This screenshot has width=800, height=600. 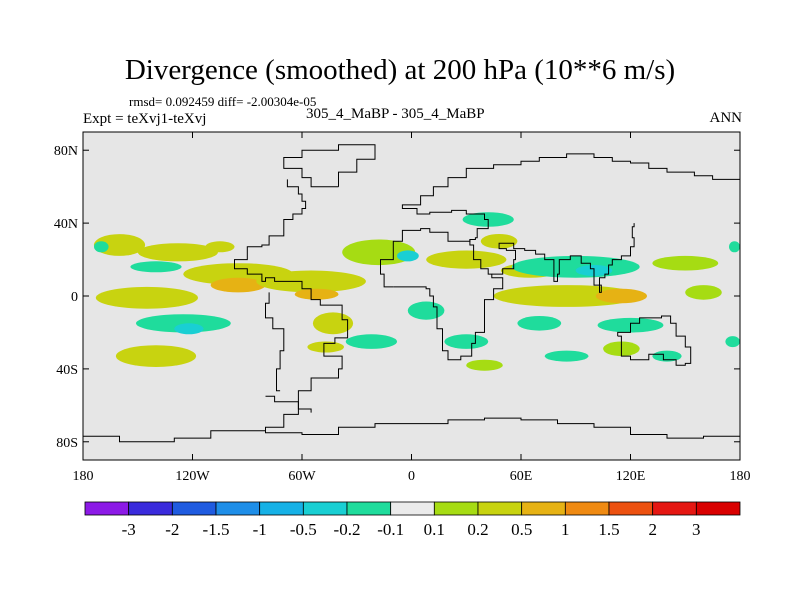 I want to click on colorbar-label: -1, so click(x=260, y=529).